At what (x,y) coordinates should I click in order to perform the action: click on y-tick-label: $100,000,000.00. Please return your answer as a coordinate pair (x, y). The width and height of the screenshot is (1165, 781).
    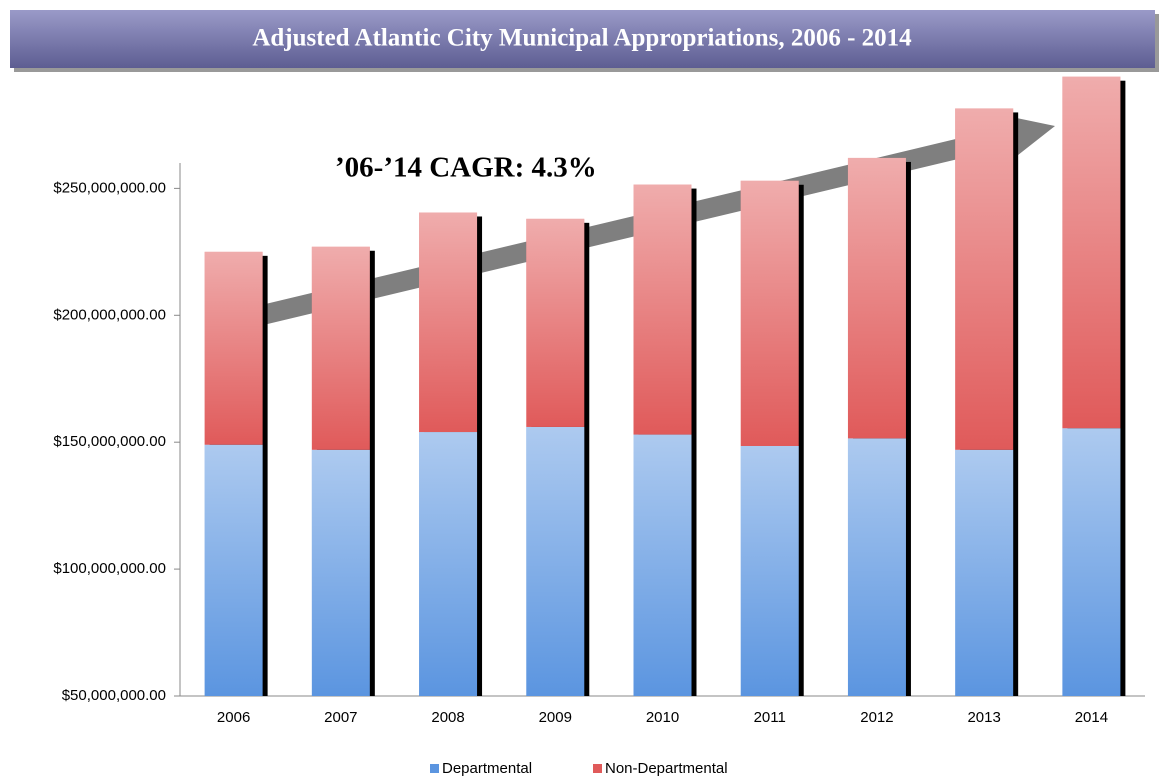
    Looking at the image, I should click on (109, 568).